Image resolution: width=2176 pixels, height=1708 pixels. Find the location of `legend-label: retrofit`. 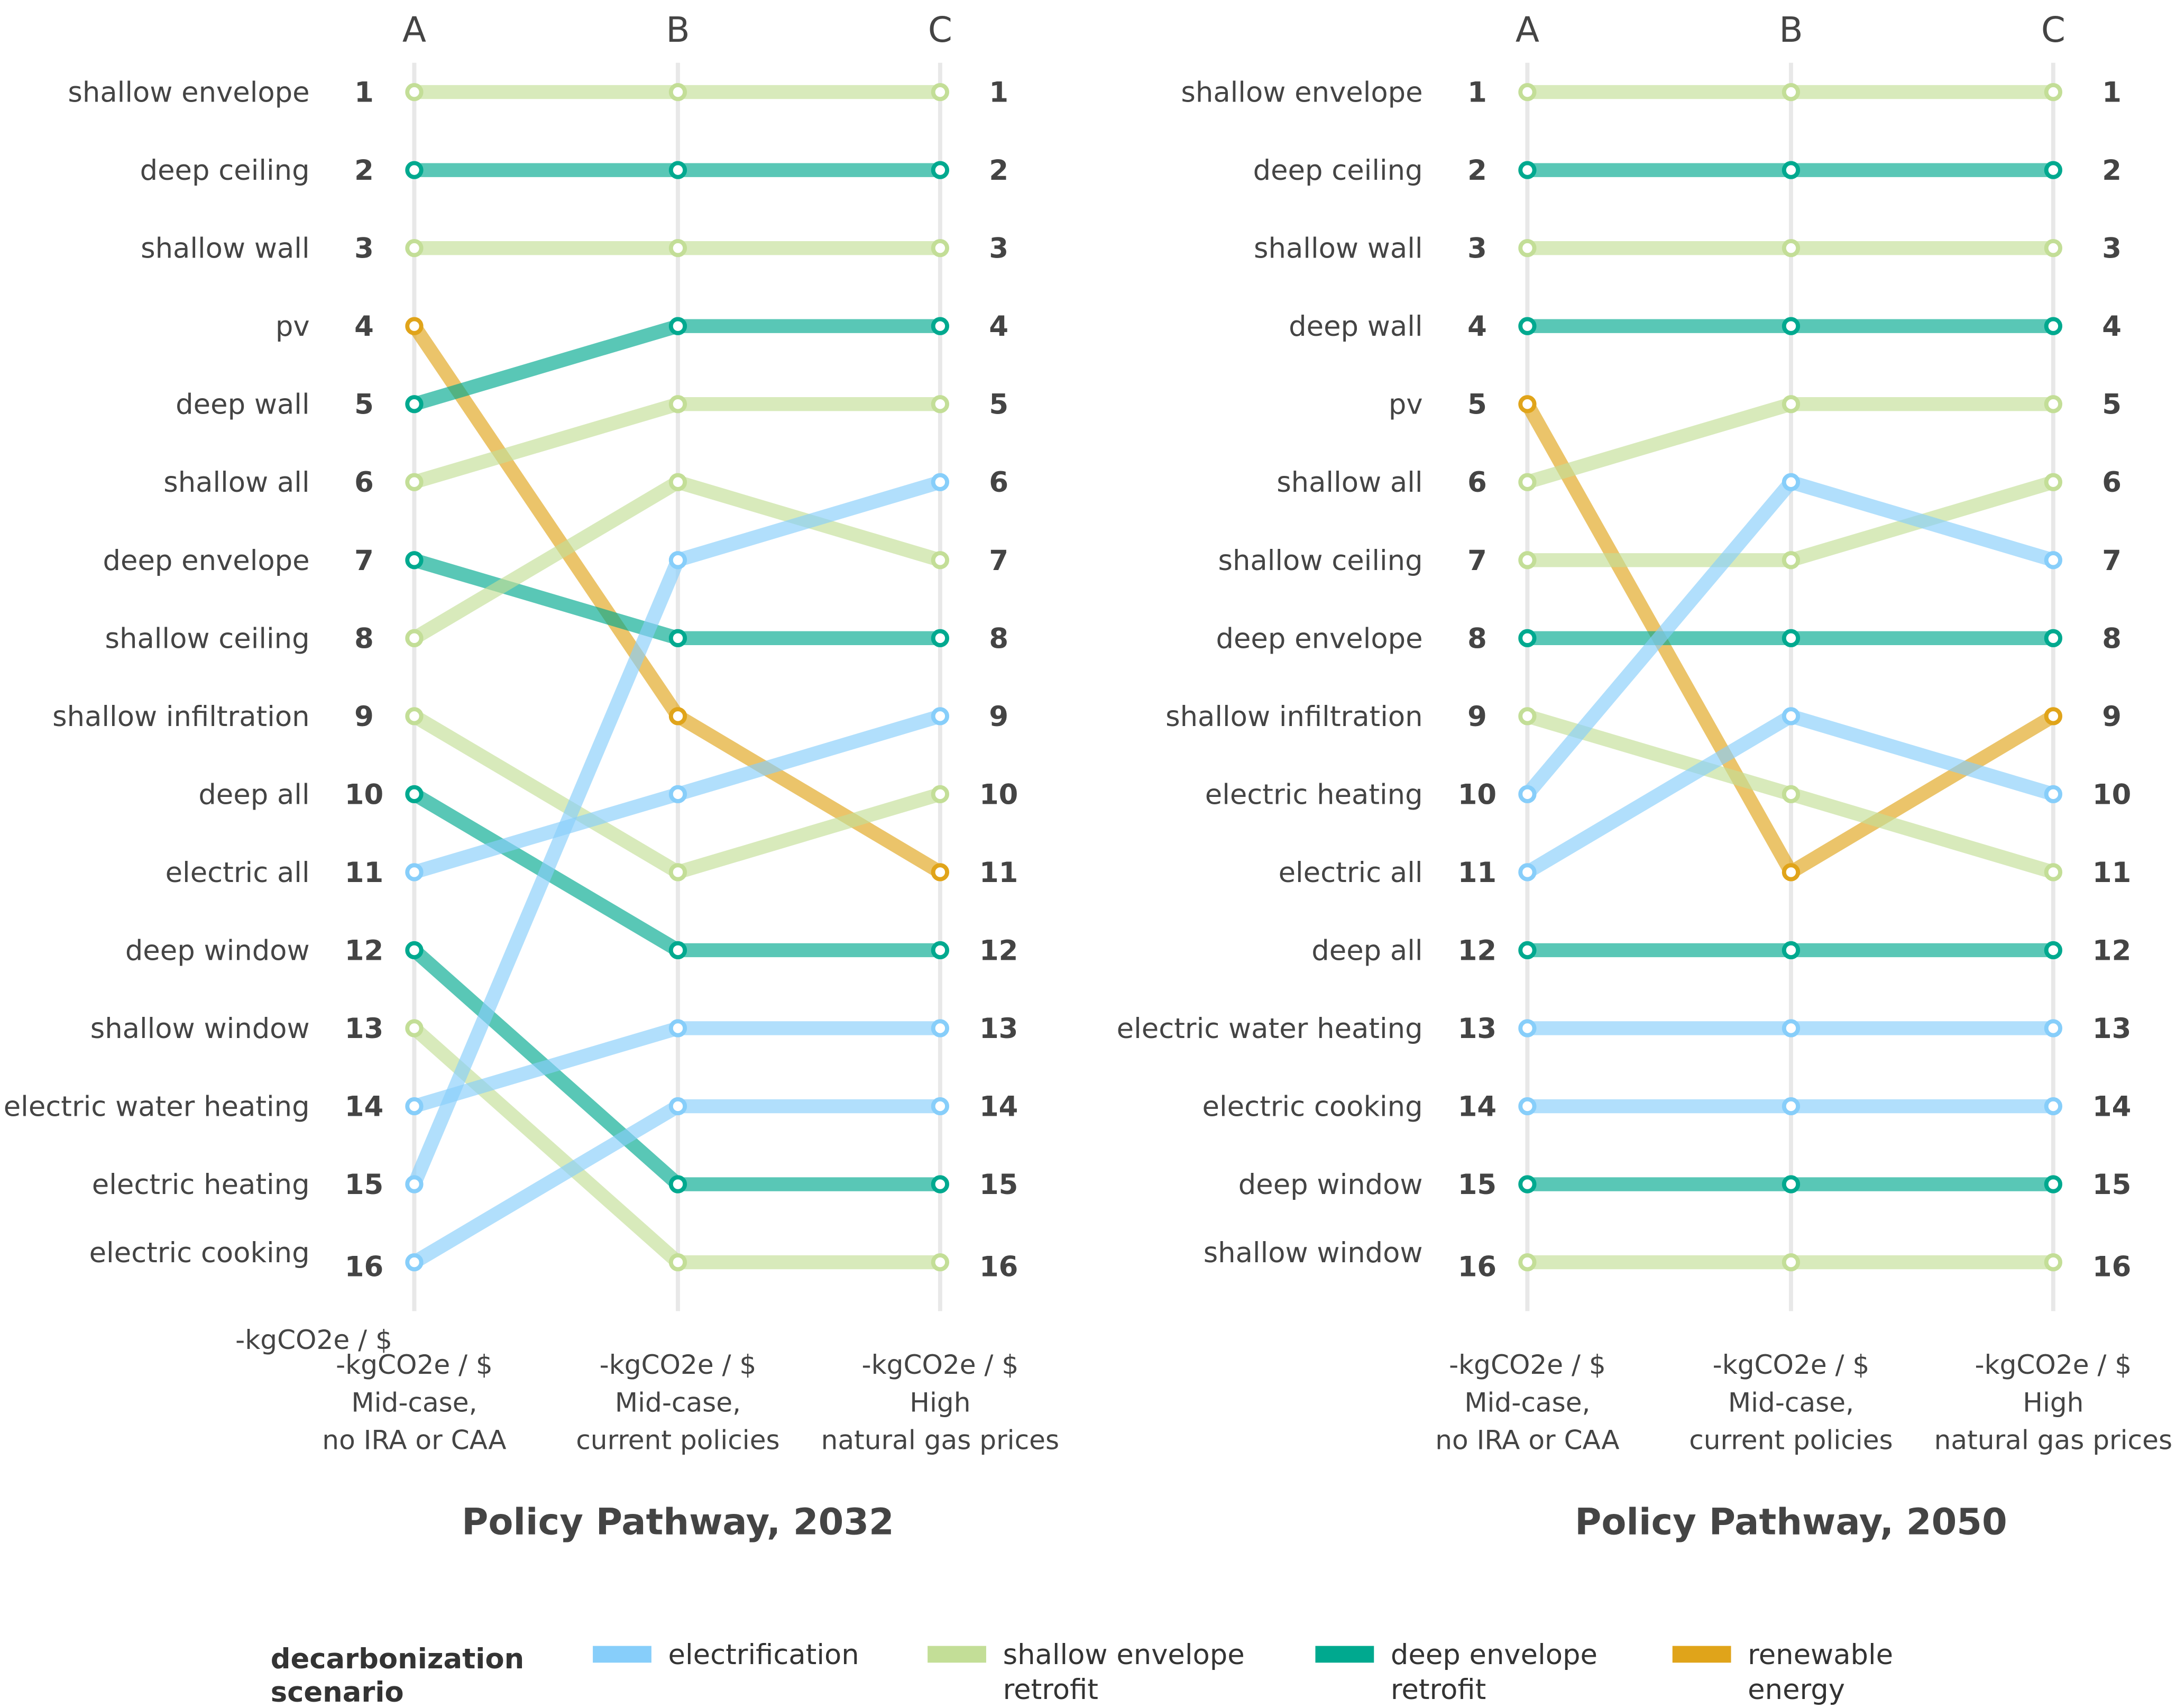

legend-label: retrofit is located at coordinates (1439, 1690).